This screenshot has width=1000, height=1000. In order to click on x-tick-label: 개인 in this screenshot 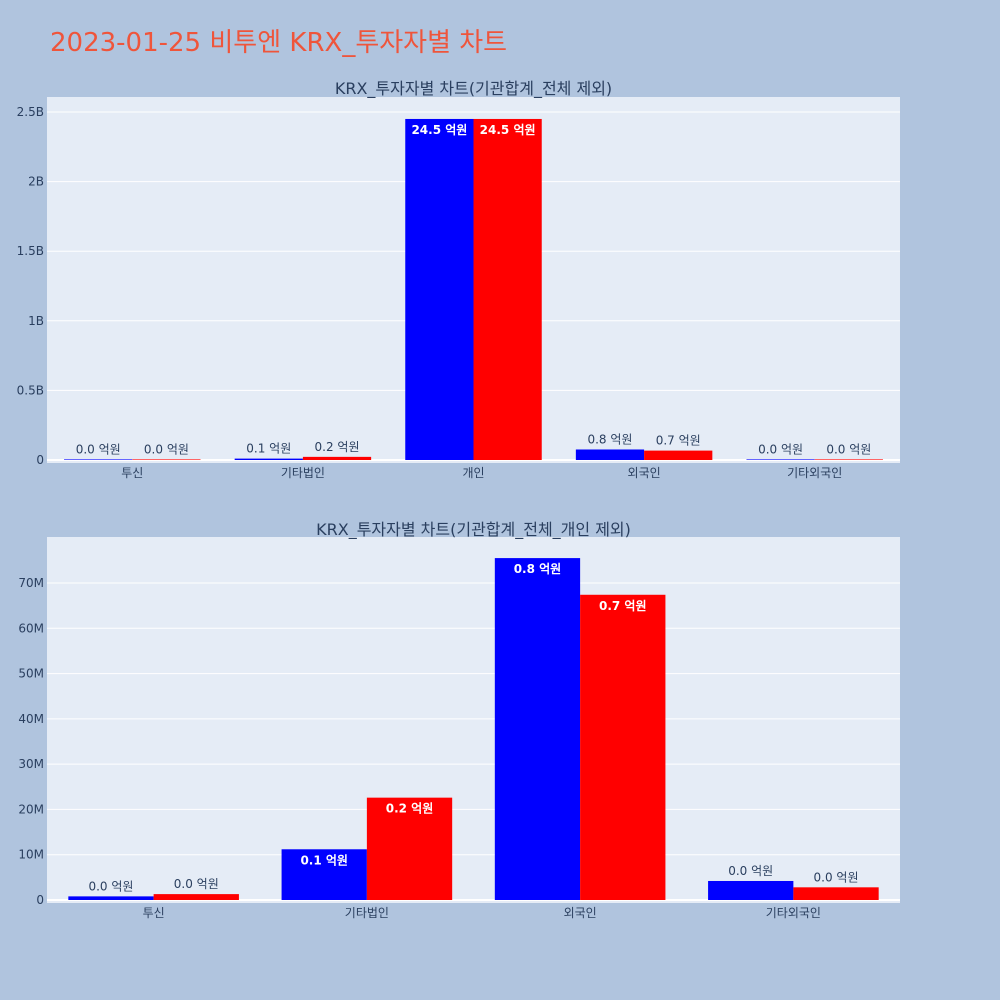, I will do `click(473, 473)`.